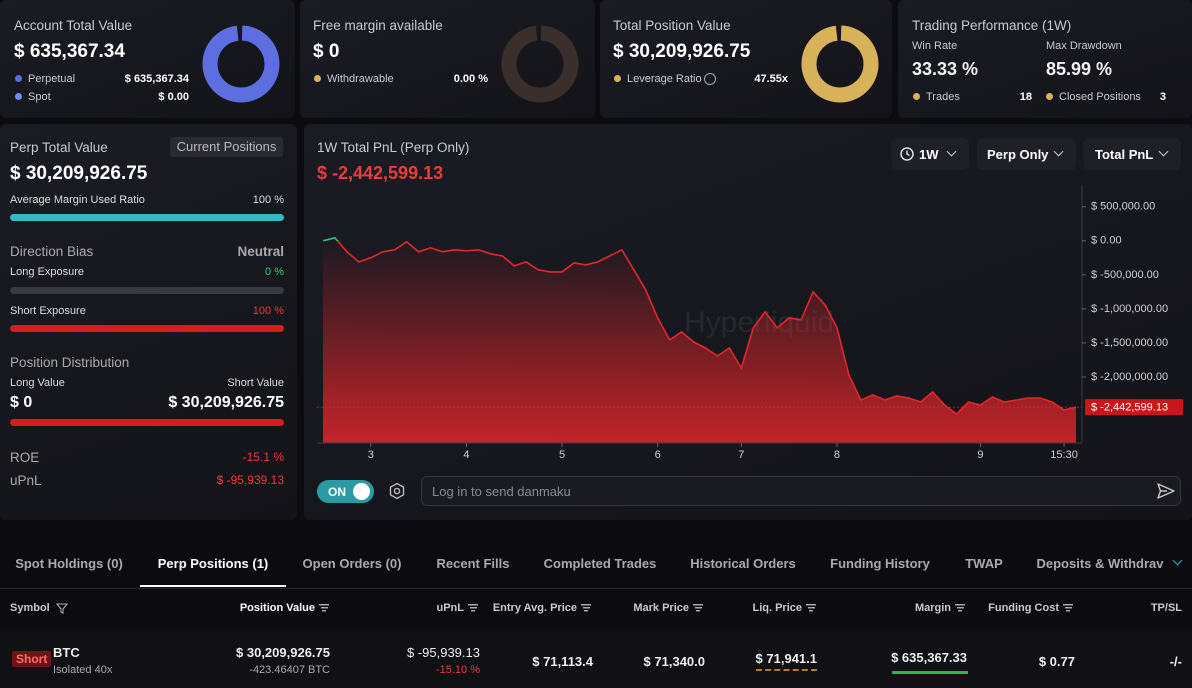  What do you see at coordinates (352, 563) in the screenshot?
I see `tab: Open Orders (0)` at bounding box center [352, 563].